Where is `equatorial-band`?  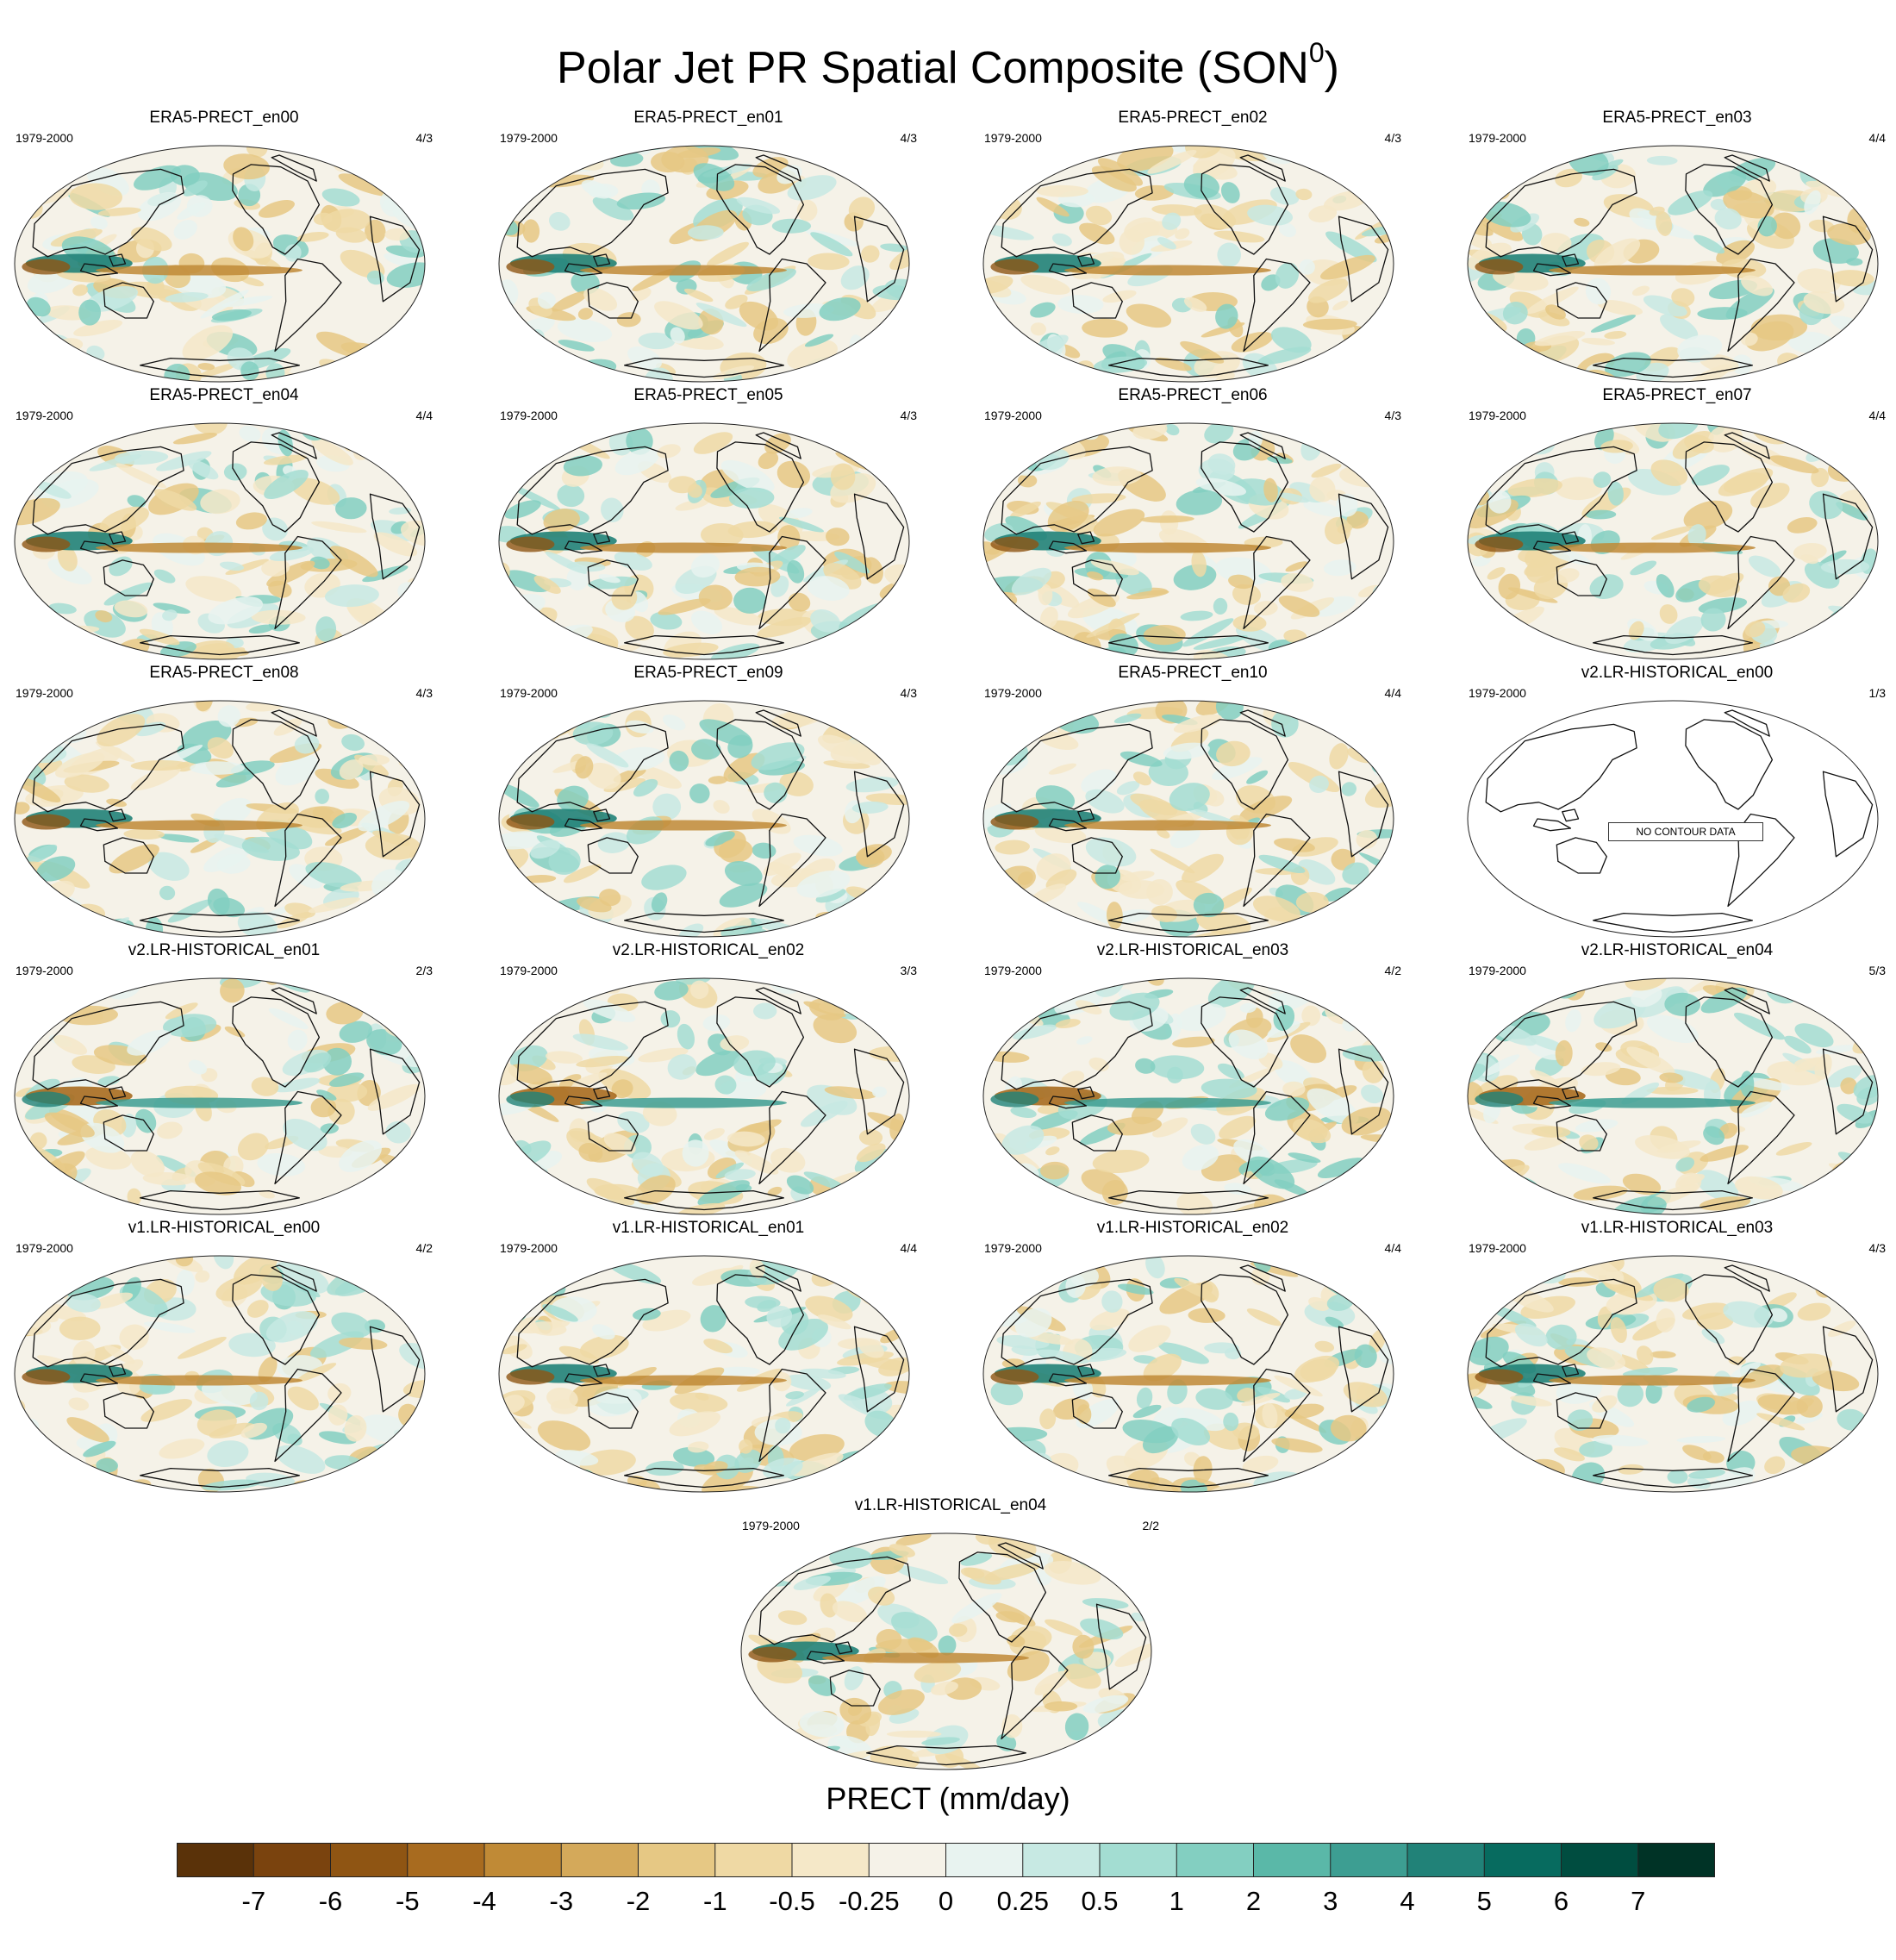
equatorial-band is located at coordinates (1167, 1102).